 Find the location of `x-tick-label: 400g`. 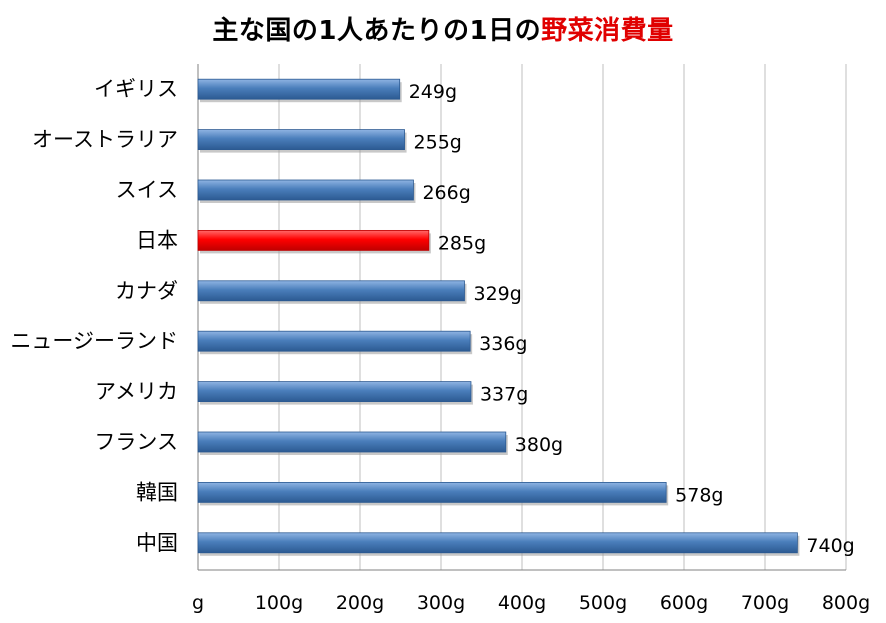

x-tick-label: 400g is located at coordinates (522, 603).